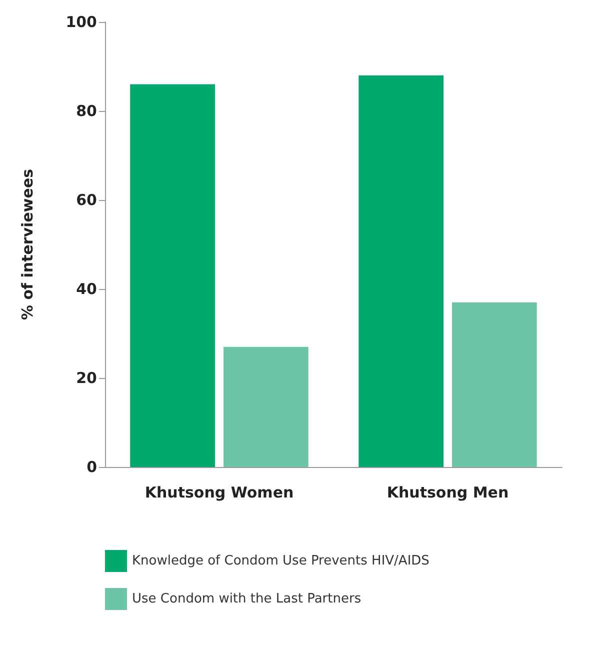 This screenshot has height=659, width=590. Describe the element at coordinates (219, 493) in the screenshot. I see `x-tick-label: Khutsong Women` at that location.